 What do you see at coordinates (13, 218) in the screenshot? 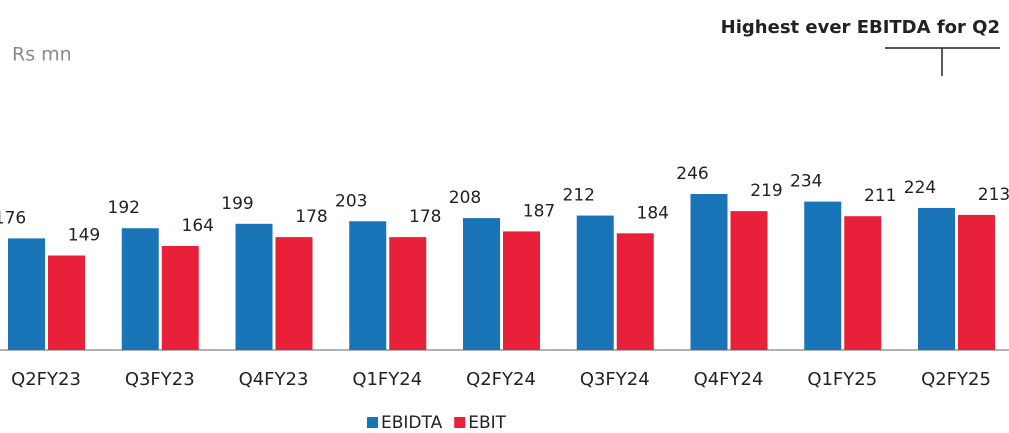
I see `value-label: 176` at bounding box center [13, 218].